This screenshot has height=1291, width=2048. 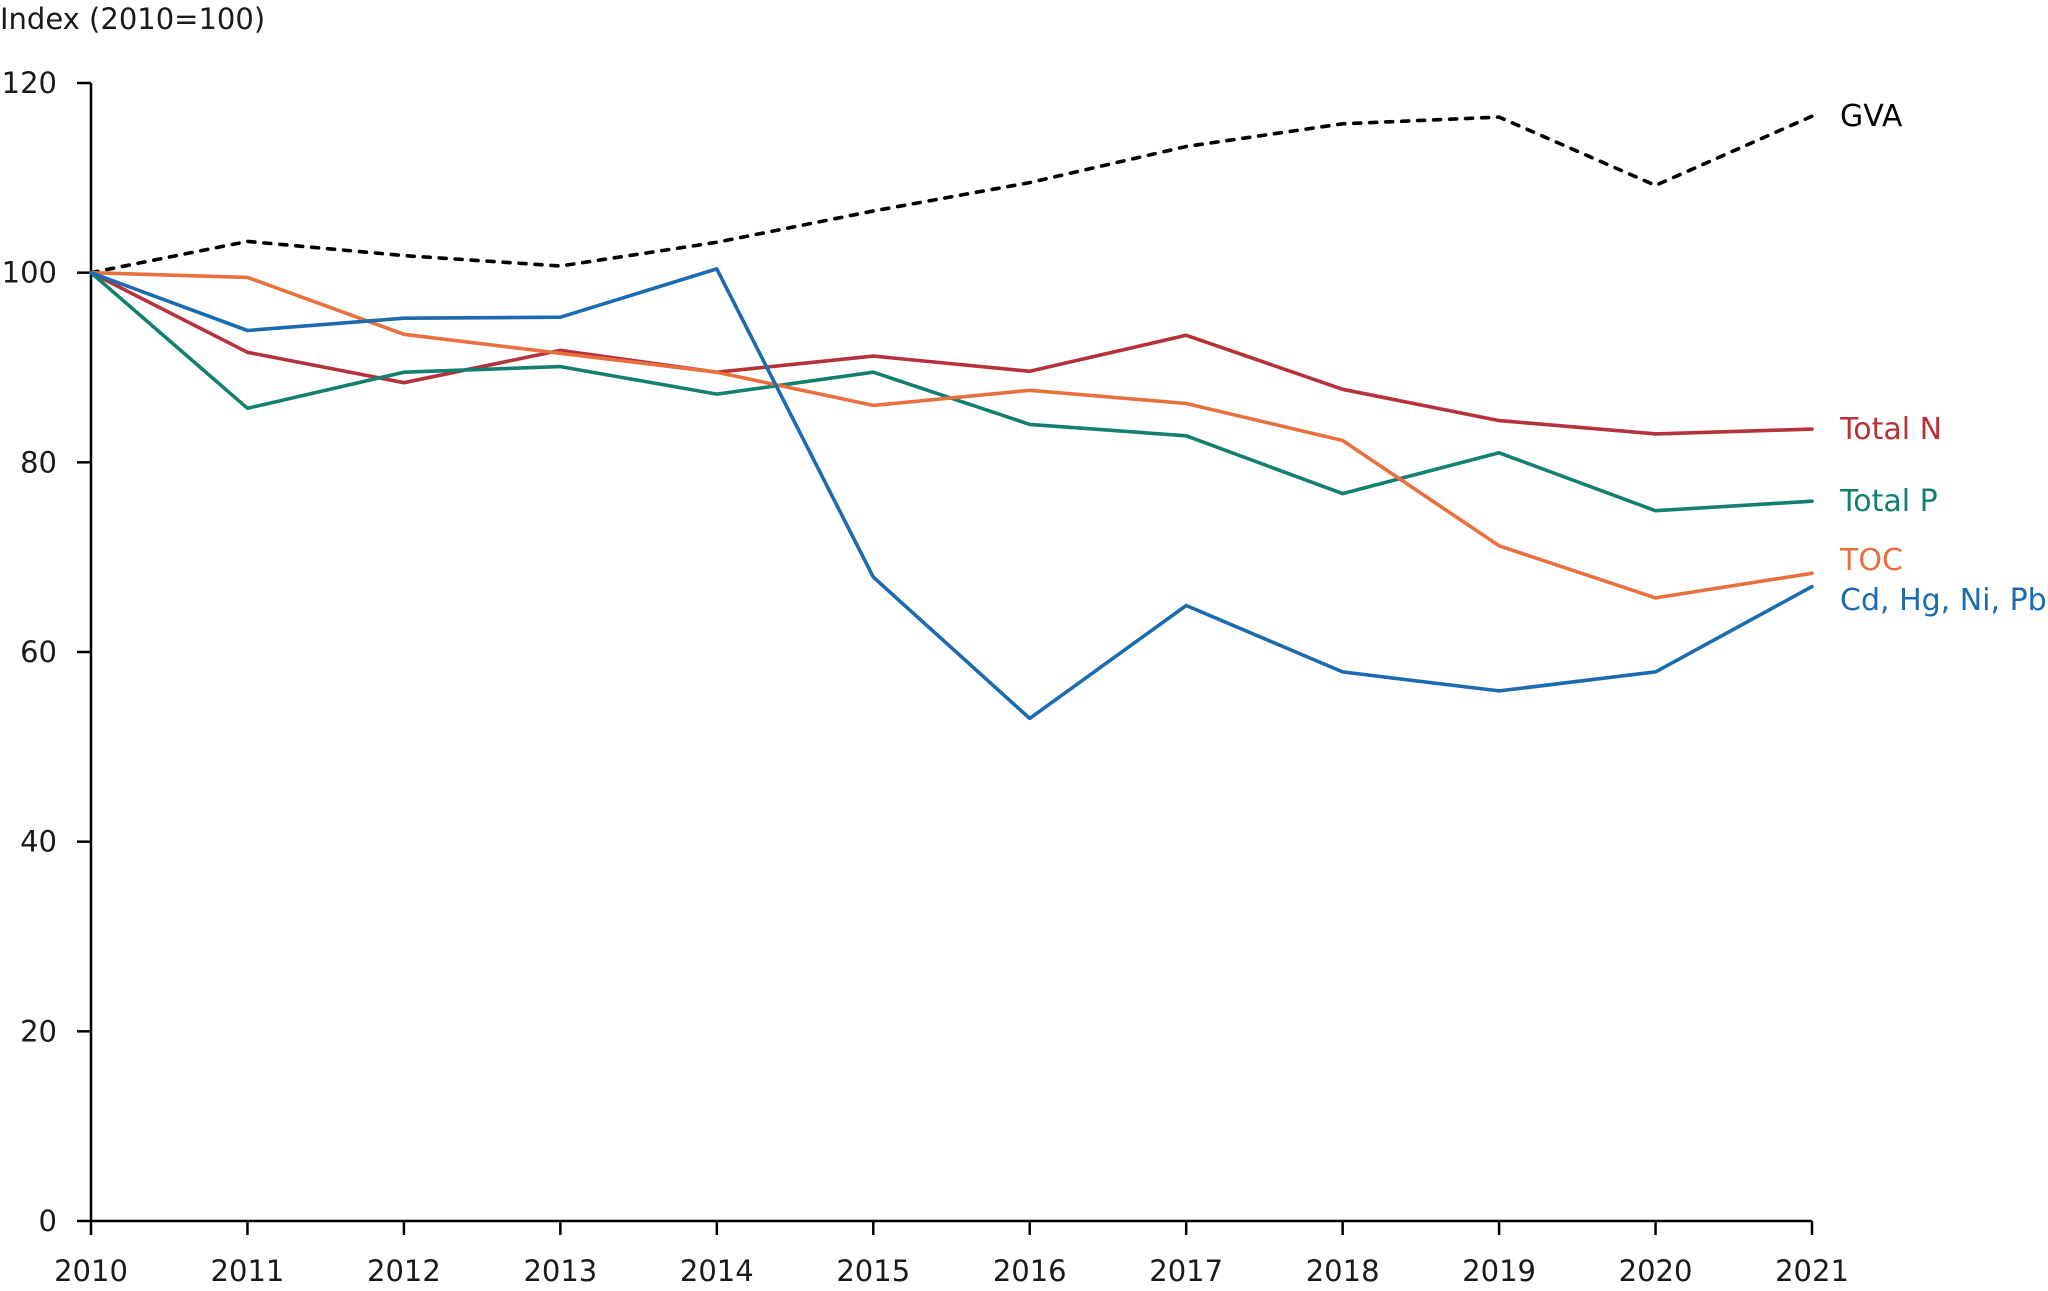 What do you see at coordinates (717, 1271) in the screenshot?
I see `x-tick-label: 2014` at bounding box center [717, 1271].